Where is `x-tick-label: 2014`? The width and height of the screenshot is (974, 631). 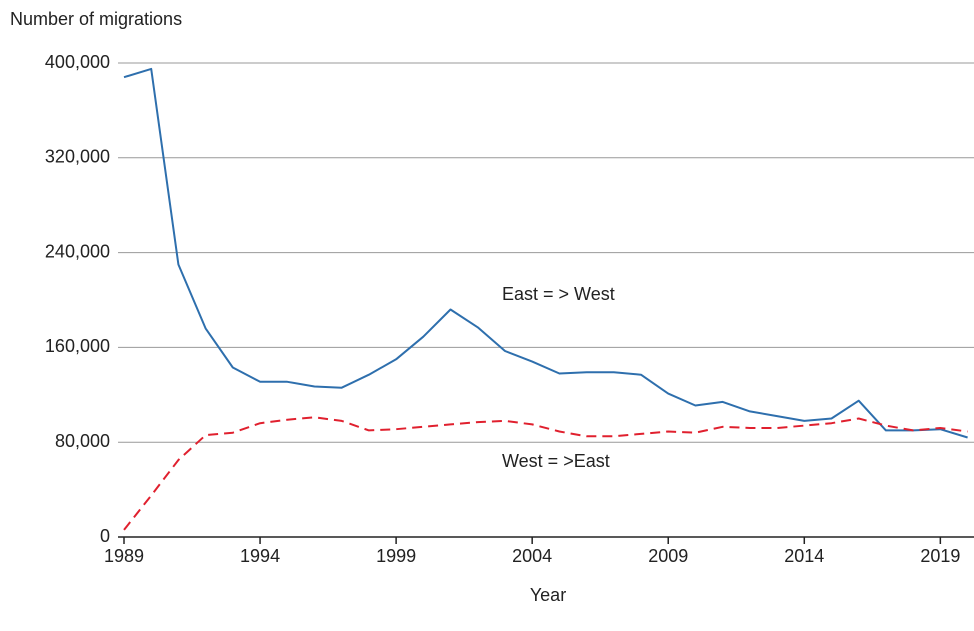
x-tick-label: 2014 is located at coordinates (804, 556).